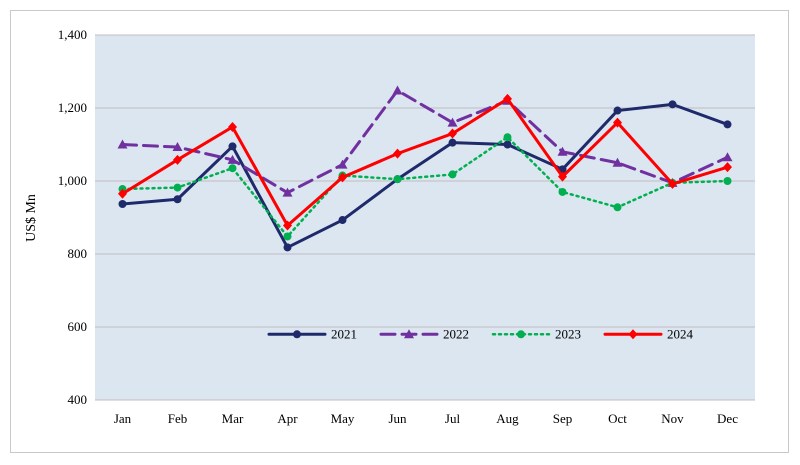 The width and height of the screenshot is (800, 465). Describe the element at coordinates (397, 418) in the screenshot. I see `x-tick-label: Jun` at that location.